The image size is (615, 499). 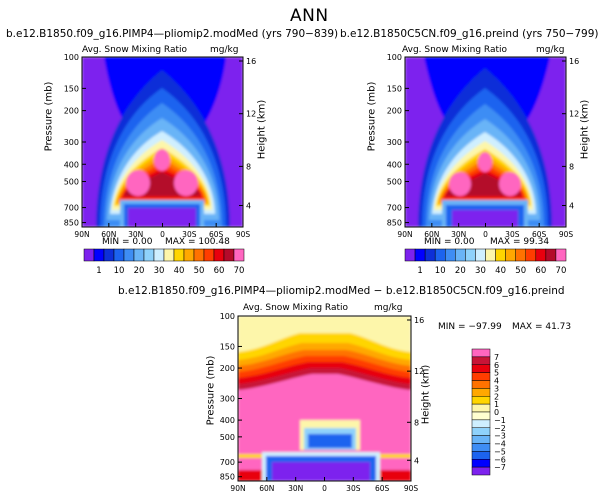 What do you see at coordinates (71, 57) in the screenshot?
I see `panel-1-ytick-label: 100` at bounding box center [71, 57].